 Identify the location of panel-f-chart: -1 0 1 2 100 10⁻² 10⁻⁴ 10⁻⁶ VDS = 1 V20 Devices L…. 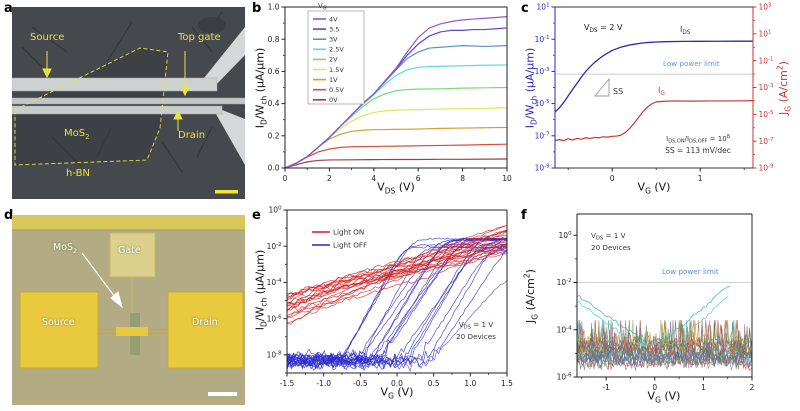
(656, 302).